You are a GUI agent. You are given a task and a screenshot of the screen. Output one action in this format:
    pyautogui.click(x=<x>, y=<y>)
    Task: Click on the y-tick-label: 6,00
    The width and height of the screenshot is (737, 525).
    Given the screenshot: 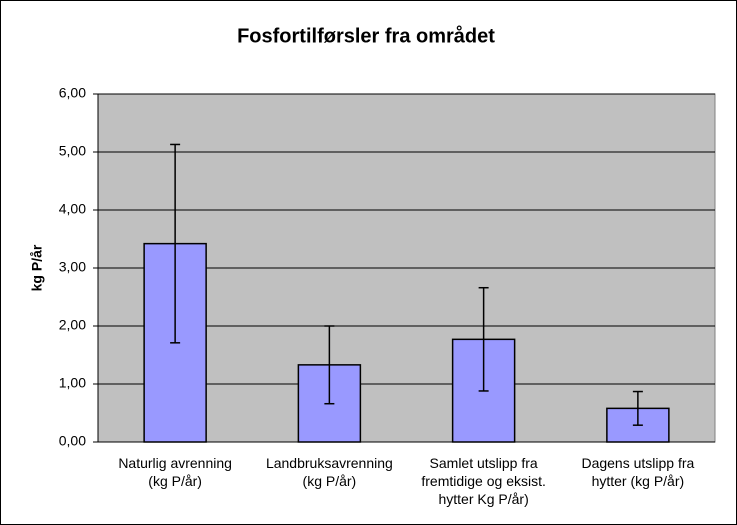 What is the action you would take?
    pyautogui.click(x=72, y=93)
    